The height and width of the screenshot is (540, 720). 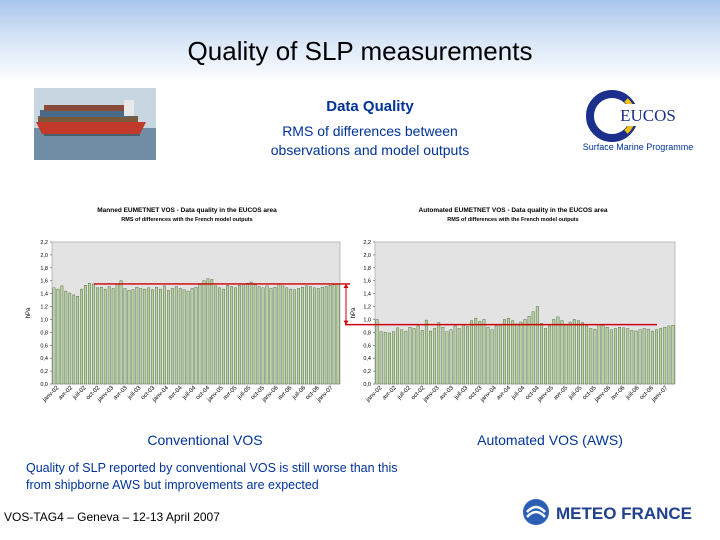 What do you see at coordinates (431, 394) in the screenshot?
I see `x-tick-label: janv-03` at bounding box center [431, 394].